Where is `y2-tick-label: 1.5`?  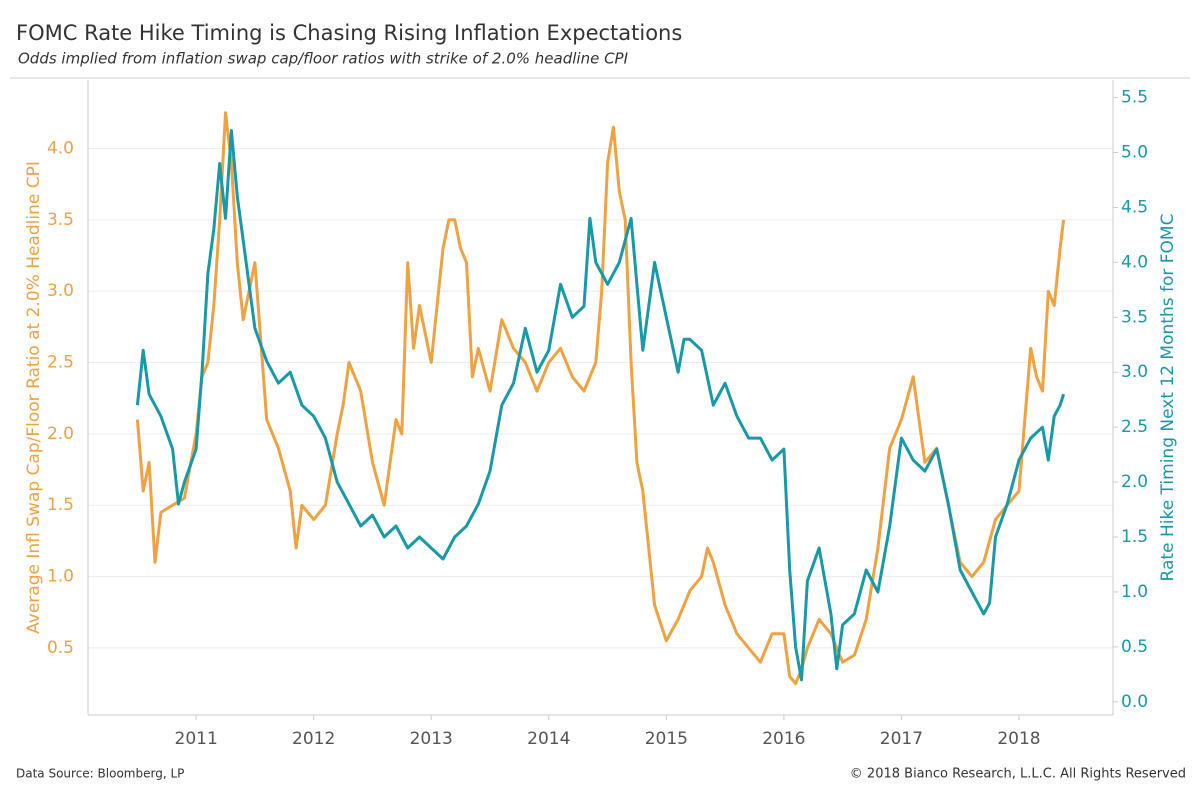
y2-tick-label: 1.5 is located at coordinates (1134, 537).